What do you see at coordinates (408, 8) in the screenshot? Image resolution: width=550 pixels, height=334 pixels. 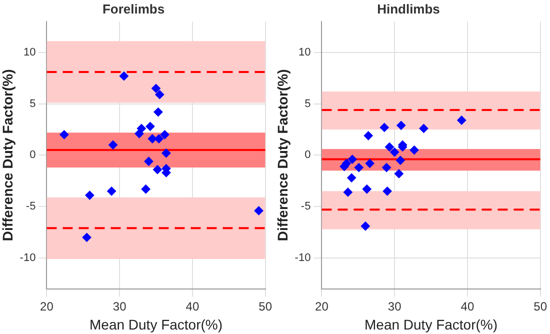 I see `chart-title: Hindlimbs` at bounding box center [408, 8].